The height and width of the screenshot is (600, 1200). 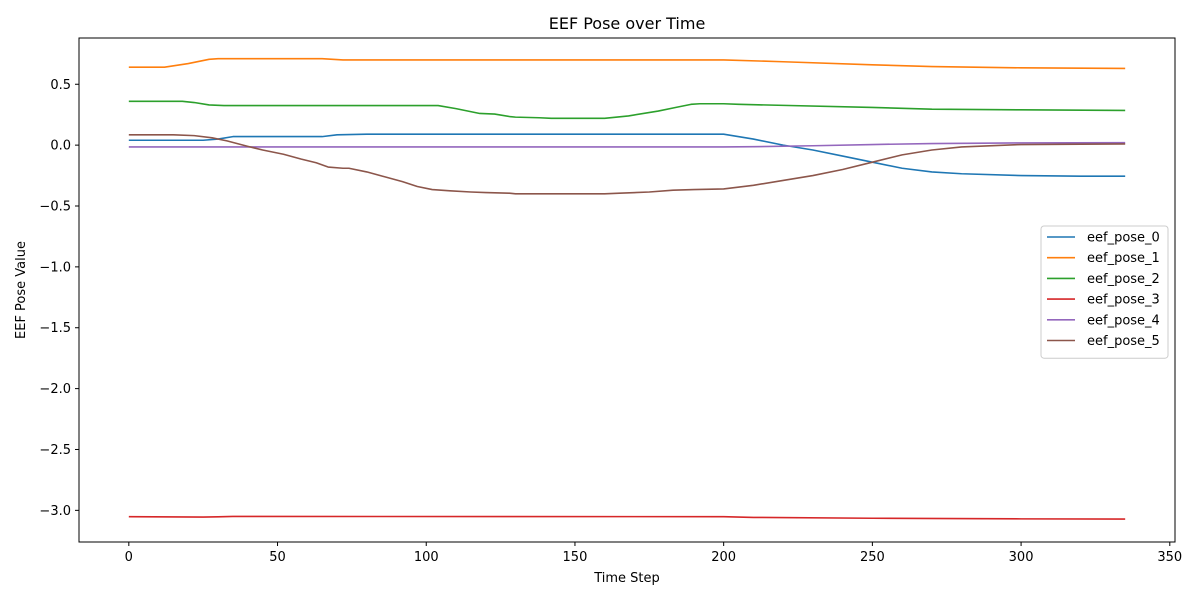 I want to click on legend-label: eef_pose_3, so click(x=1123, y=300).